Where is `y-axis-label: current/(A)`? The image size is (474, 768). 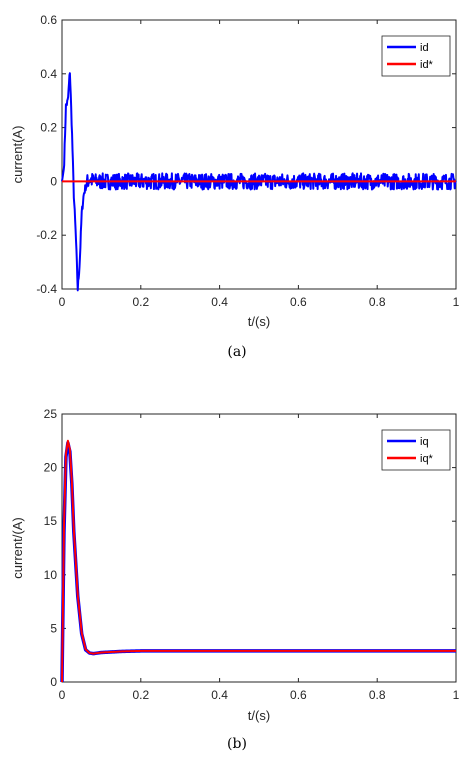
y-axis-label: current/(A) is located at coordinates (17, 547).